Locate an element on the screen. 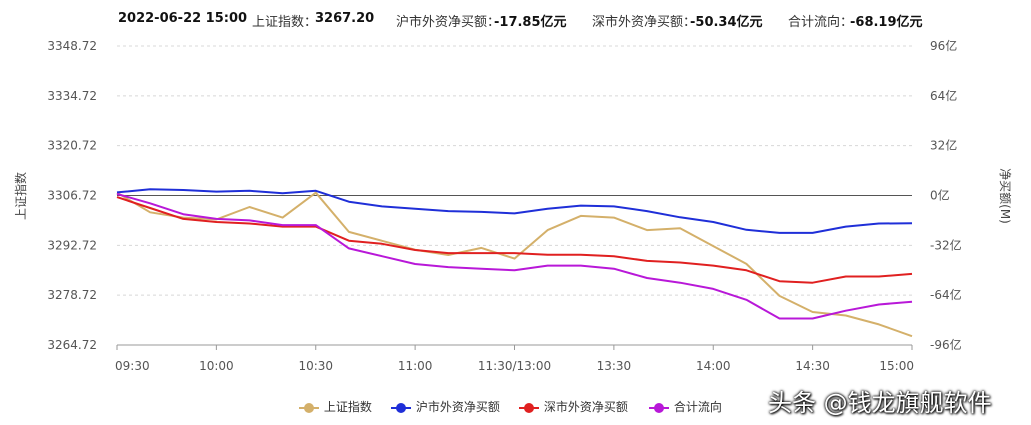 The image size is (1031, 425). y-axis-left-label: 上证指数 is located at coordinates (20, 196).